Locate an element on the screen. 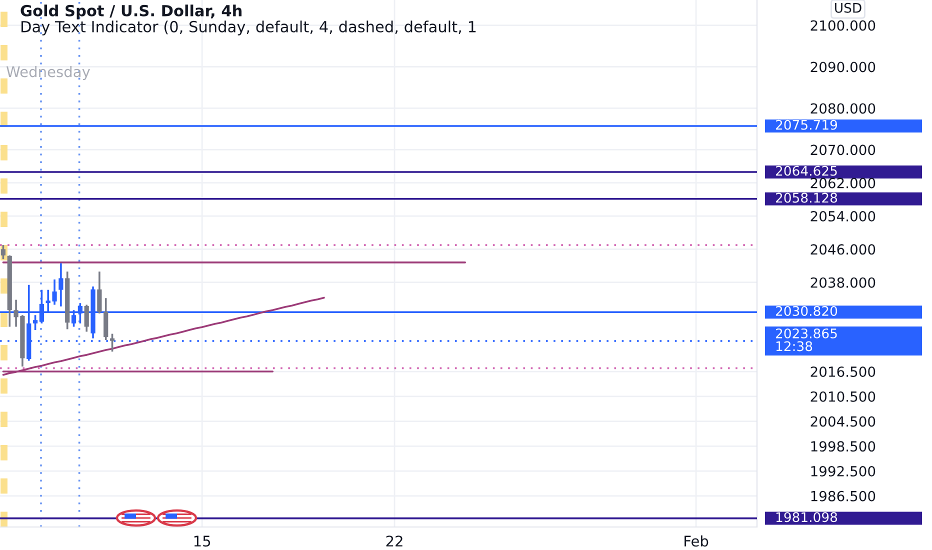 This screenshot has height=550, width=932. x-tick-label: Feb is located at coordinates (696, 541).